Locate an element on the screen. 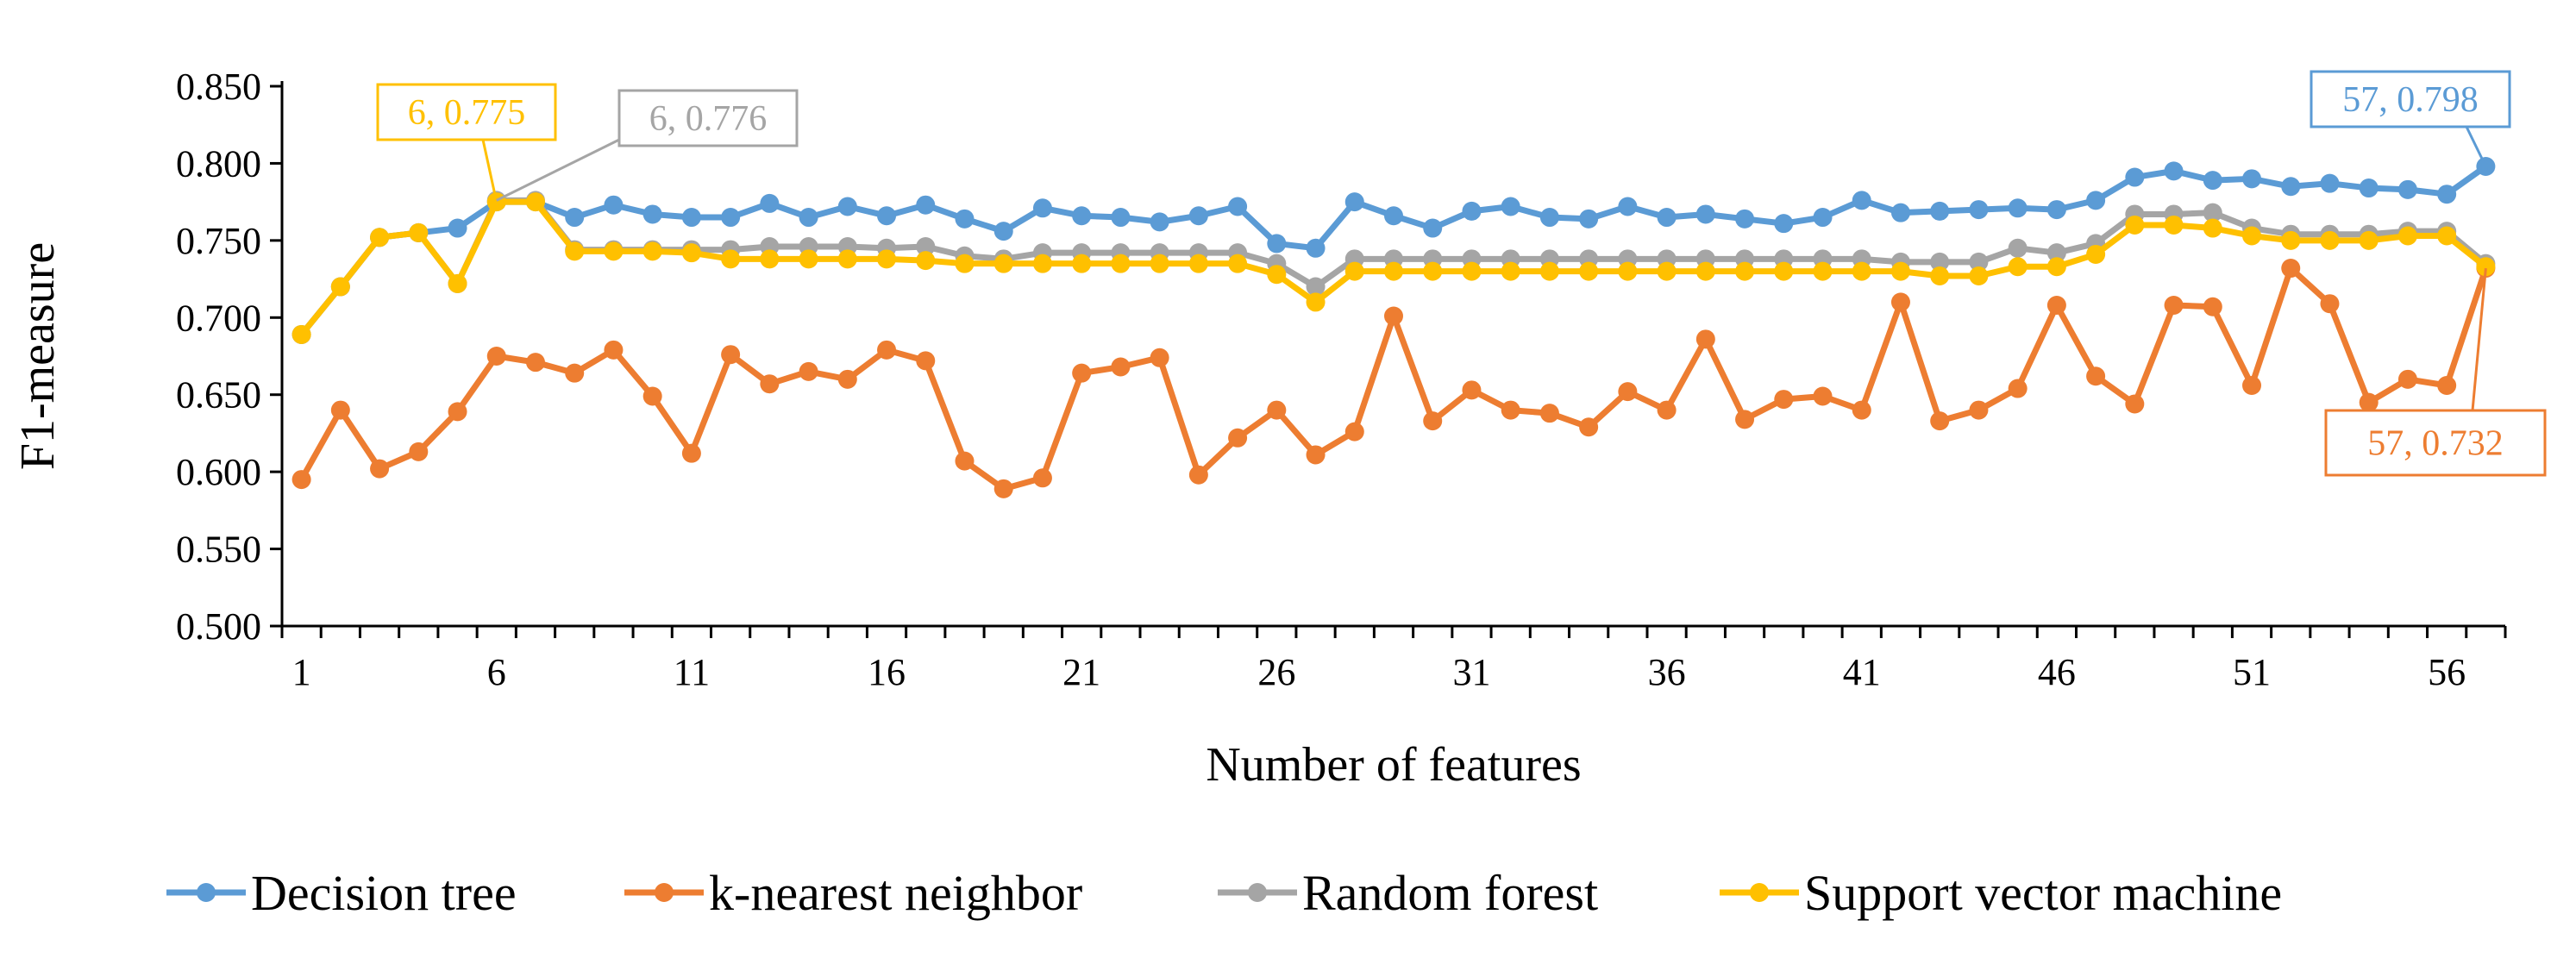 The width and height of the screenshot is (2576, 977). x-axis-title: Number of features is located at coordinates (1393, 765).